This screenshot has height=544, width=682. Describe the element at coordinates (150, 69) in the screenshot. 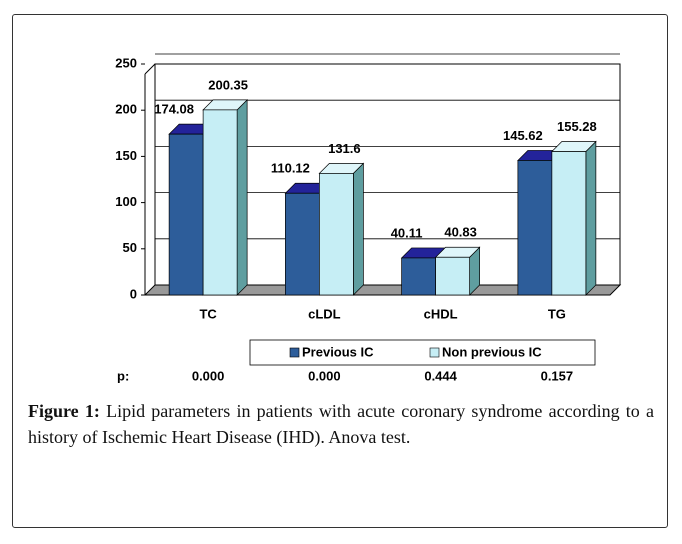

I see `y-axis-top` at that location.